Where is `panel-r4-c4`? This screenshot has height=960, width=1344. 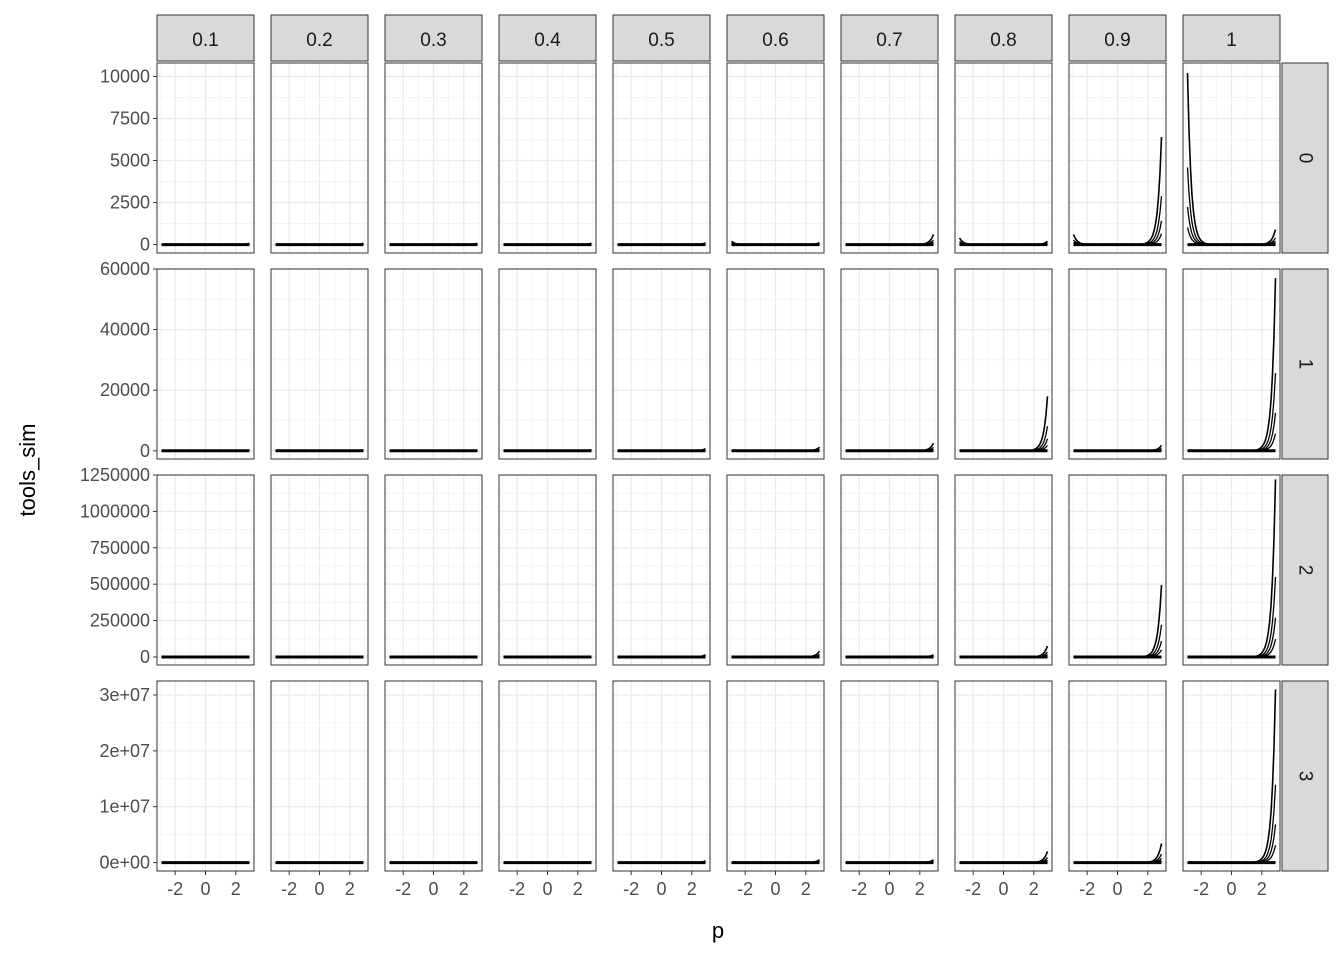 panel-r4-c4 is located at coordinates (547, 776).